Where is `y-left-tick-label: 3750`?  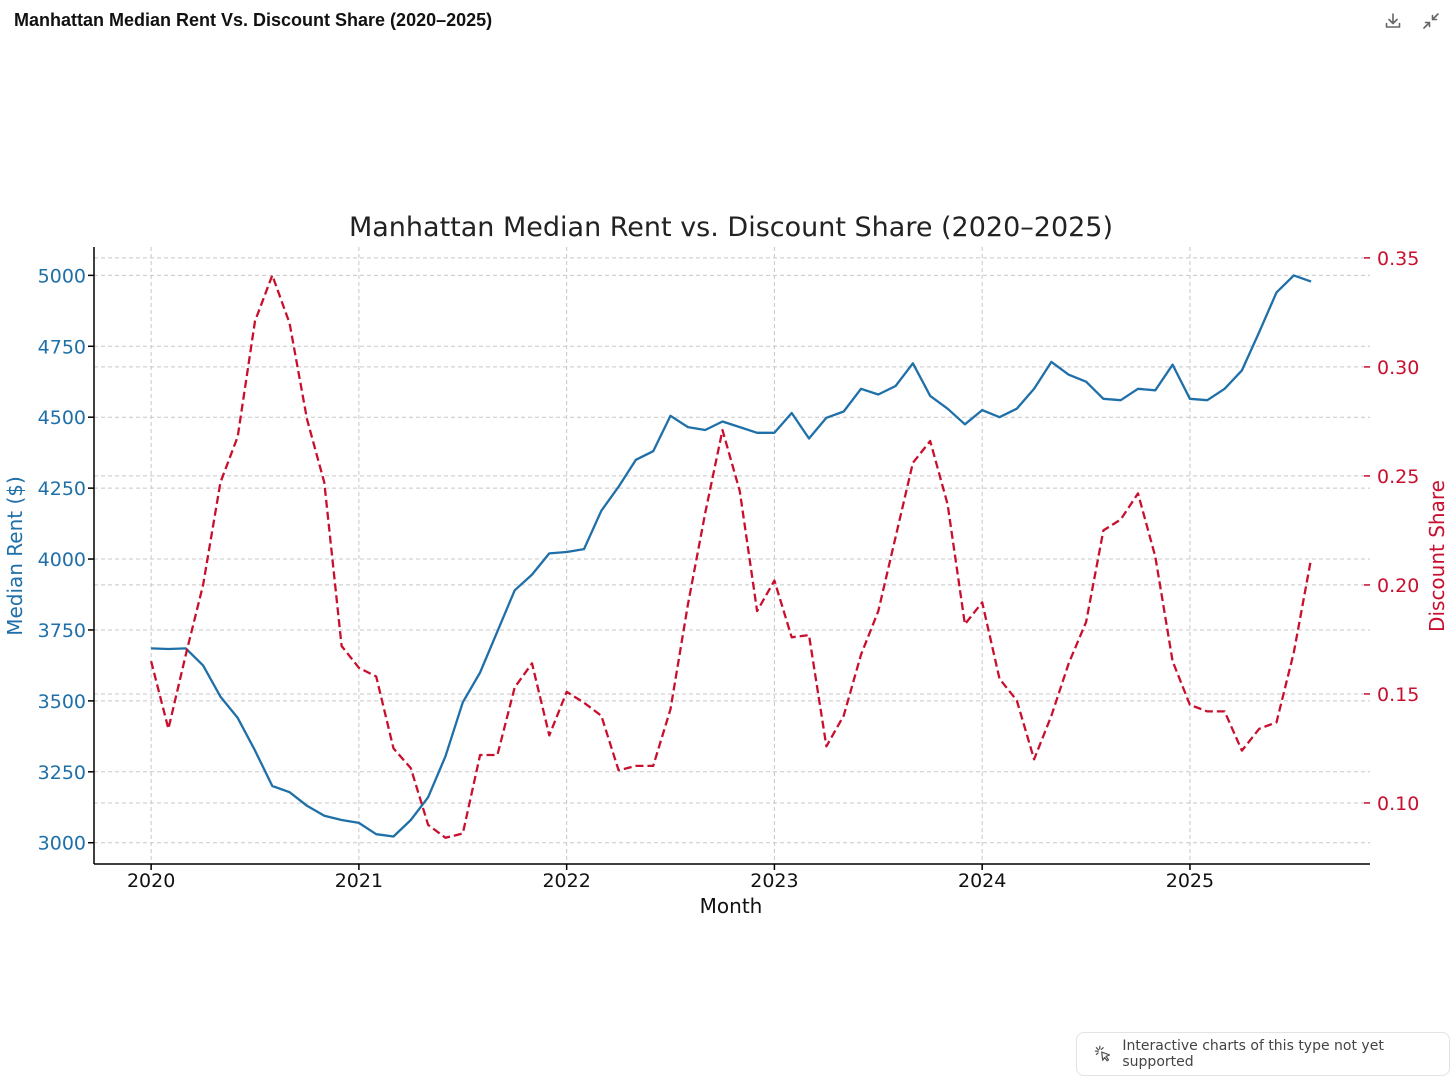
y-left-tick-label: 3750 is located at coordinates (62, 631).